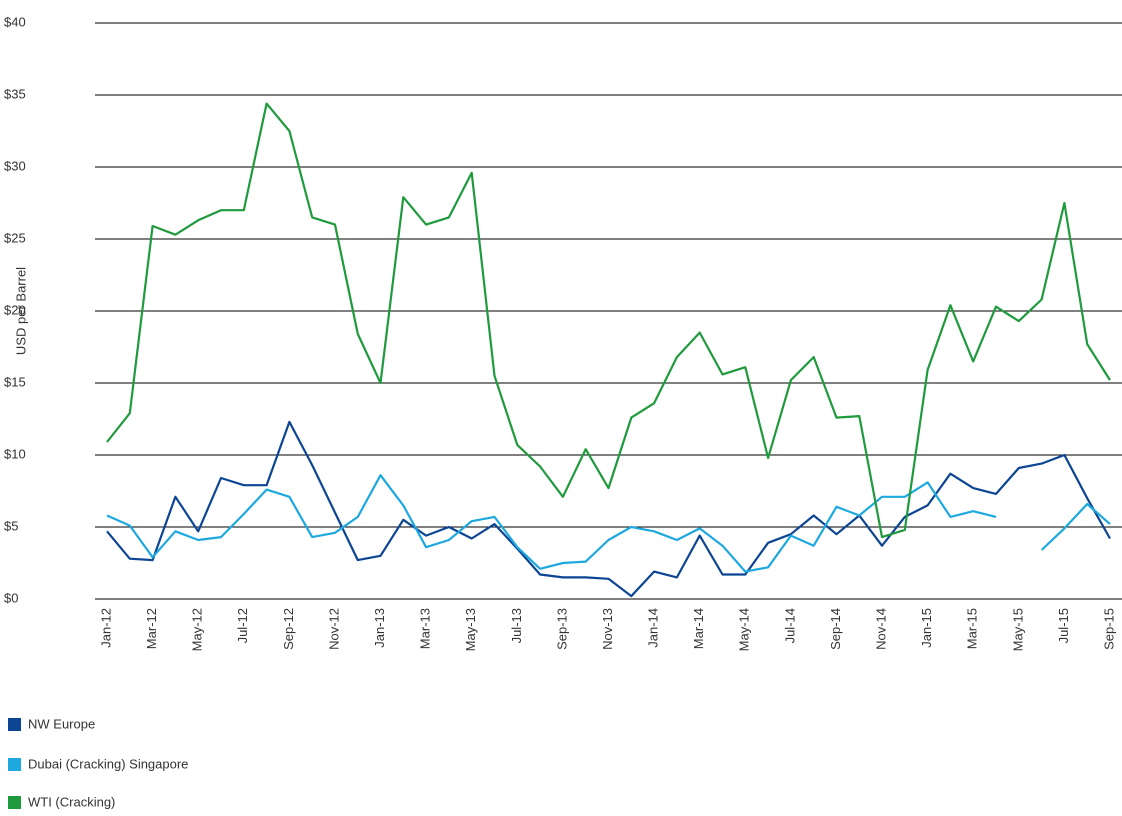  I want to click on x-tick-label: Mar-14, so click(698, 628).